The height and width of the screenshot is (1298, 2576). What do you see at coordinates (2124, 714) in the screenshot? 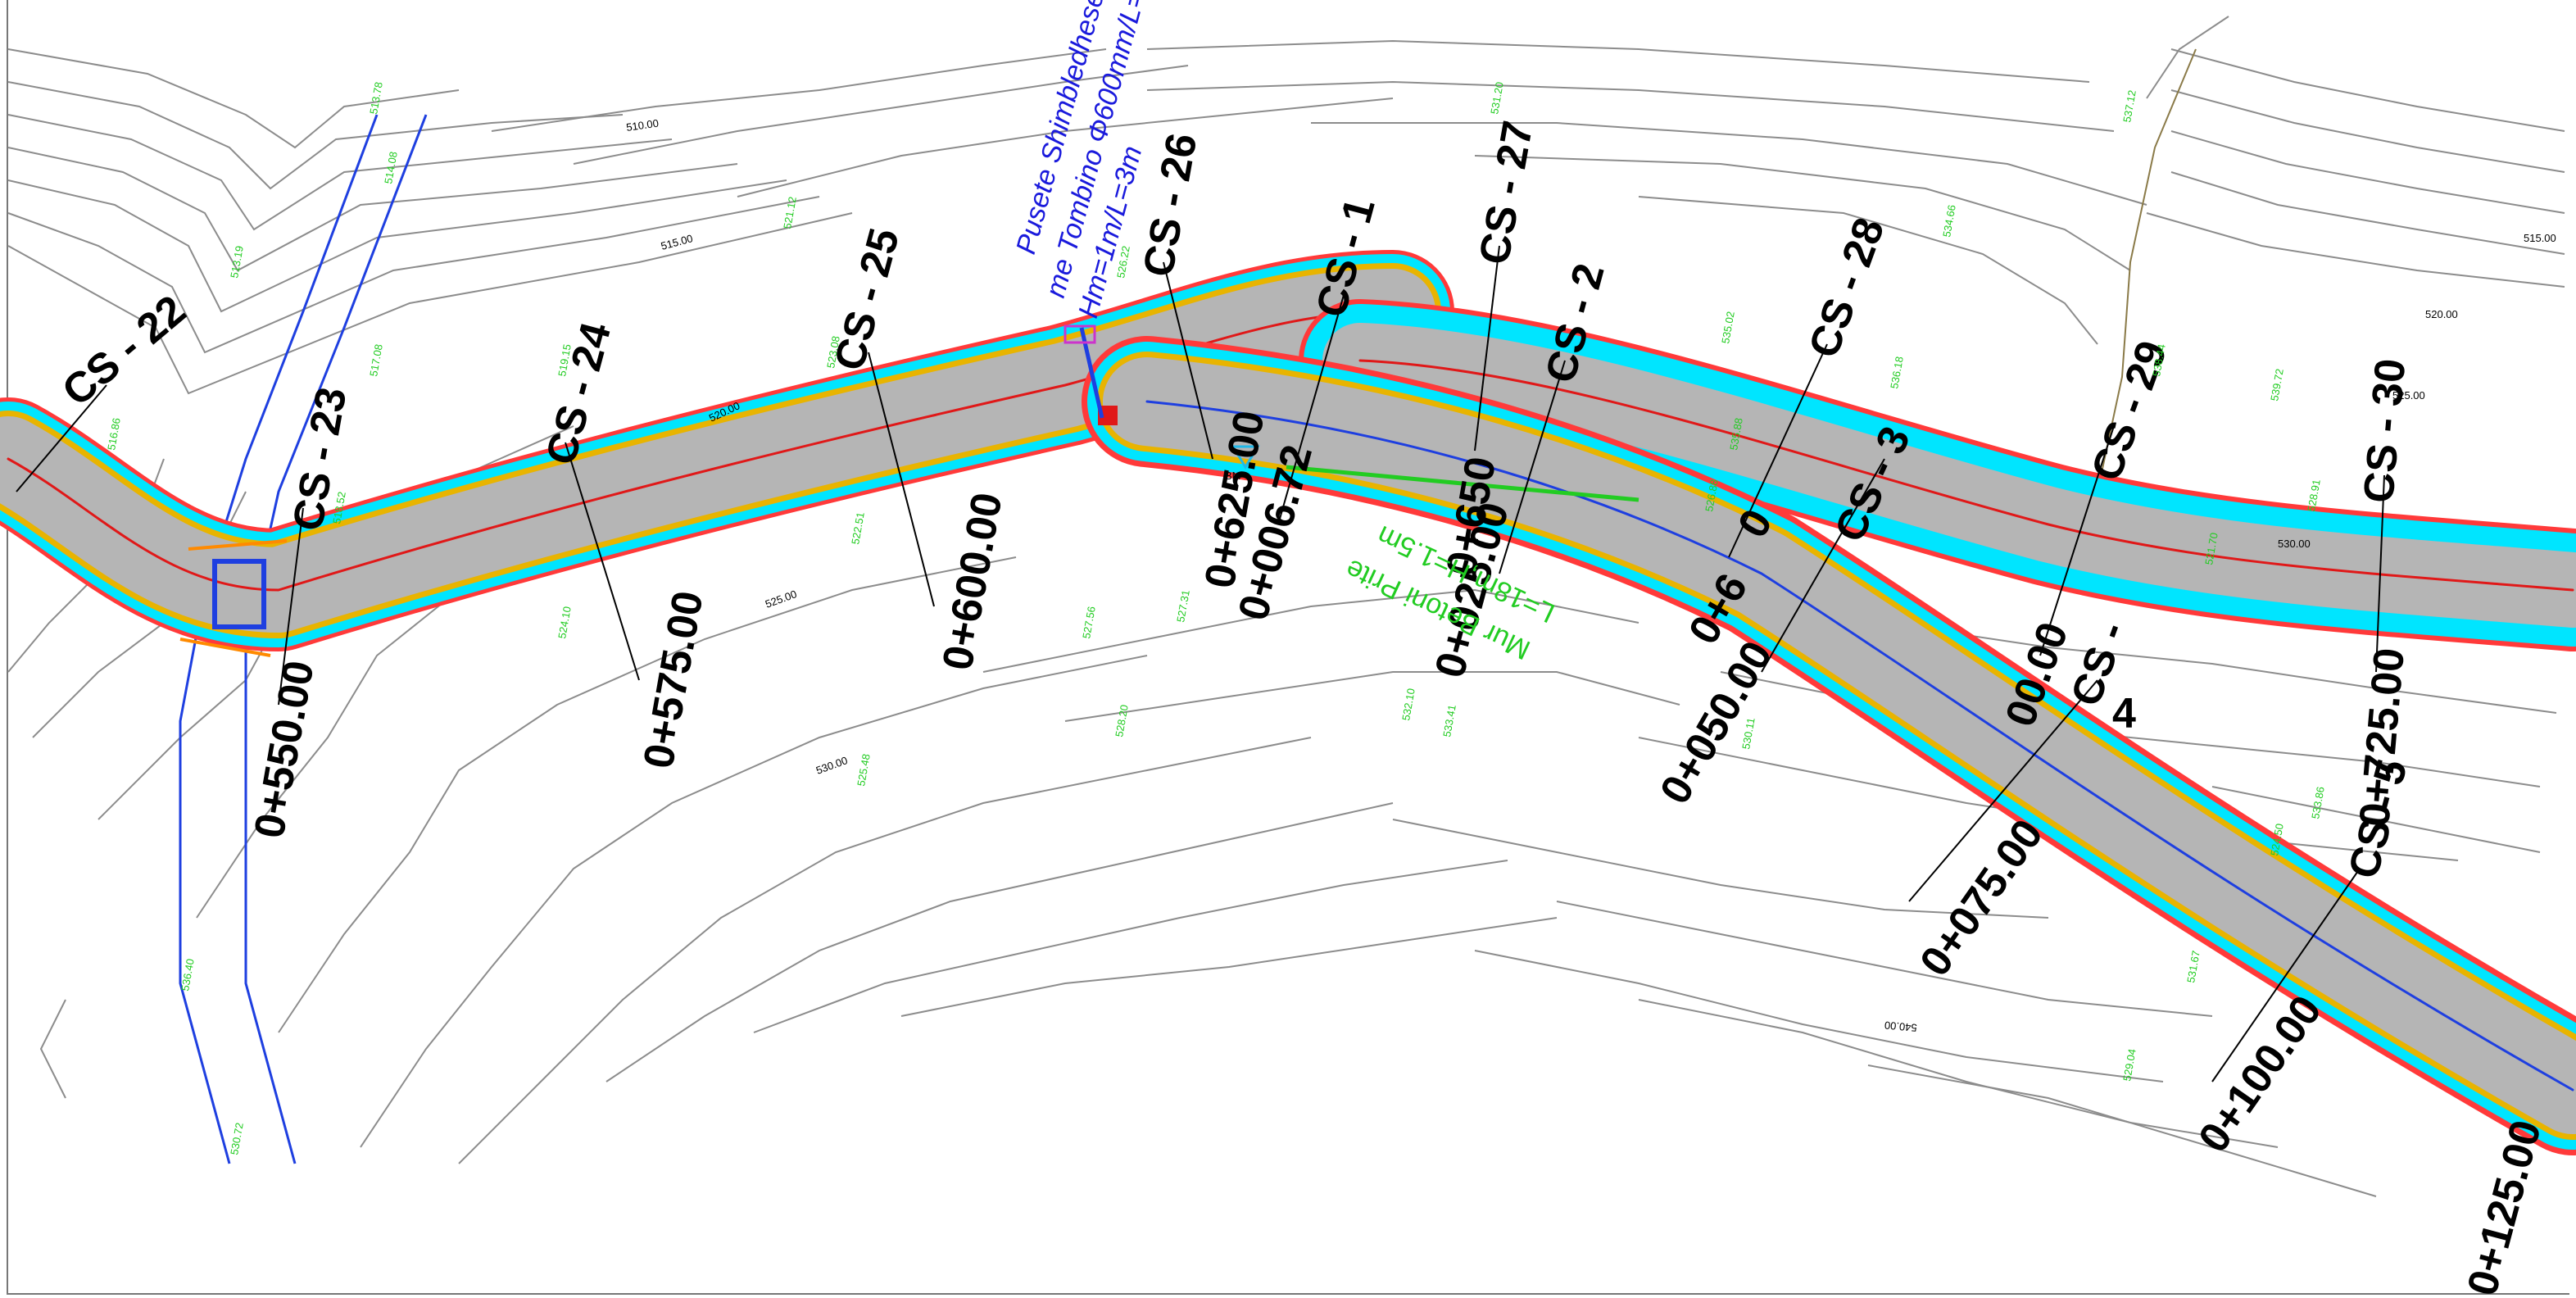
I see `cs-label: 4` at bounding box center [2124, 714].